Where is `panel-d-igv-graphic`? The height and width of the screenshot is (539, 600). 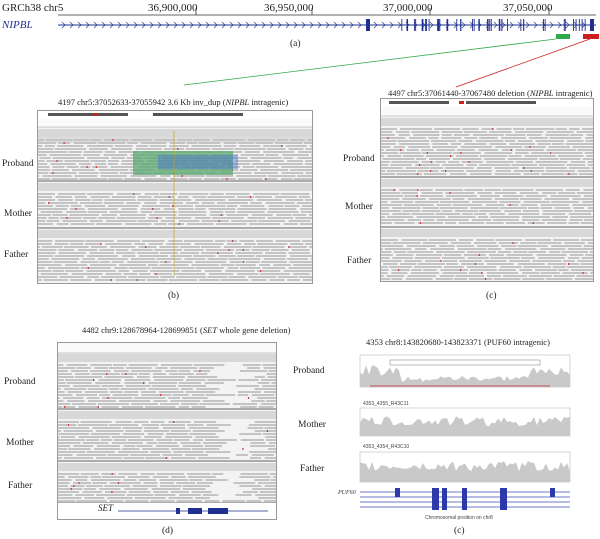 panel-d-igv-graphic is located at coordinates (167, 431).